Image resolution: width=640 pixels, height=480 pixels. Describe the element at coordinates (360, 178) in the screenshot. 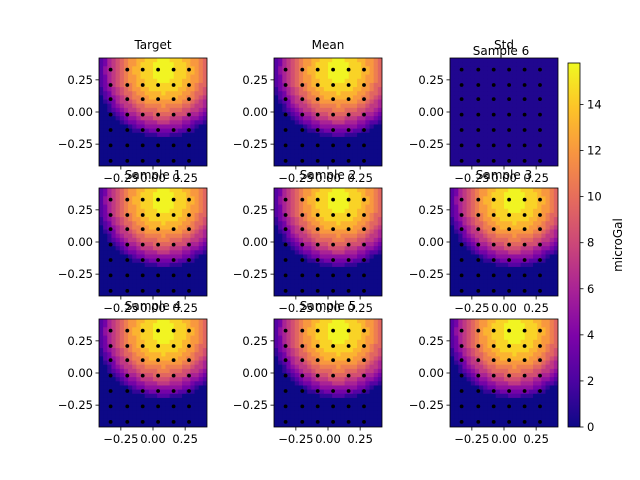

I see `x-tick-label: 0.25` at that location.